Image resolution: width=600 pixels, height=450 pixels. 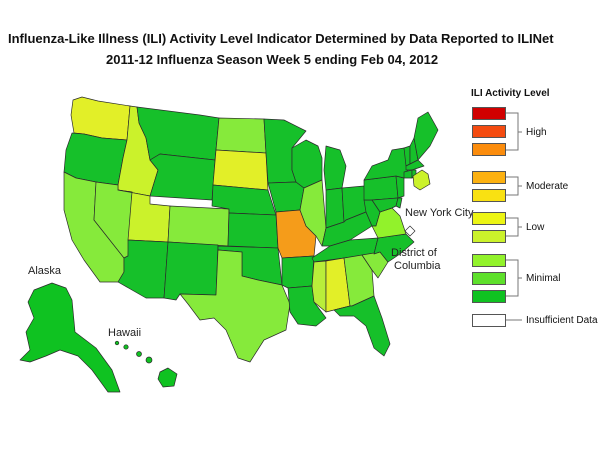 What do you see at coordinates (235, 306) in the screenshot?
I see `state-texas` at bounding box center [235, 306].